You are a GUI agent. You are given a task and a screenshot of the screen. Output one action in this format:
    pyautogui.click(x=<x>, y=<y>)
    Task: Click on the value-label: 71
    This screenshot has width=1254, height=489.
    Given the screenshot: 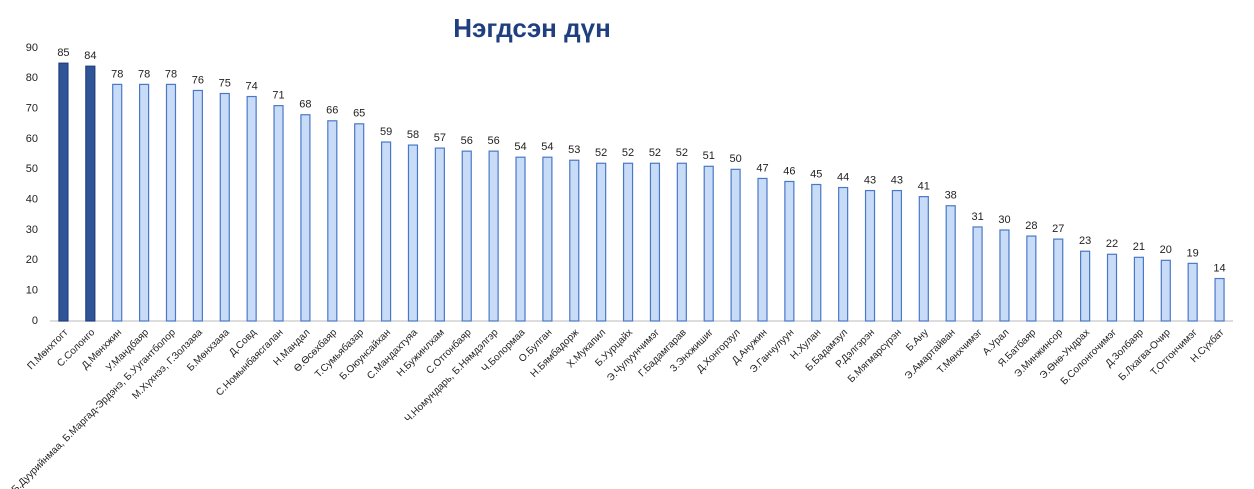 What is the action you would take?
    pyautogui.click(x=278, y=96)
    